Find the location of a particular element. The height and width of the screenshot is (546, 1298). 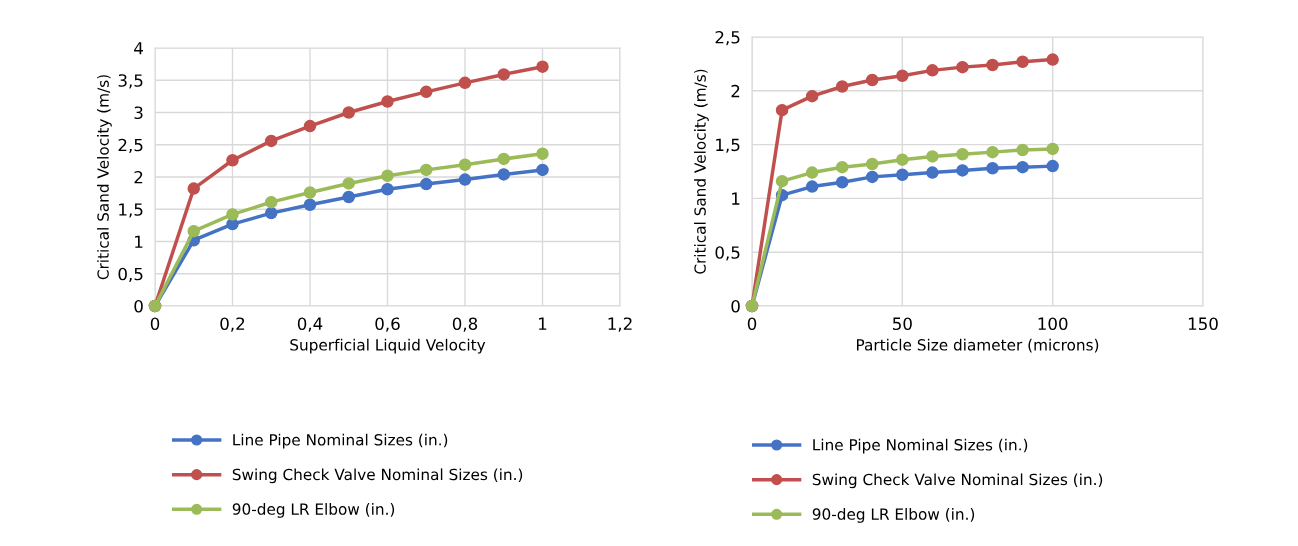

y-tick-label: 4 is located at coordinates (138, 48).